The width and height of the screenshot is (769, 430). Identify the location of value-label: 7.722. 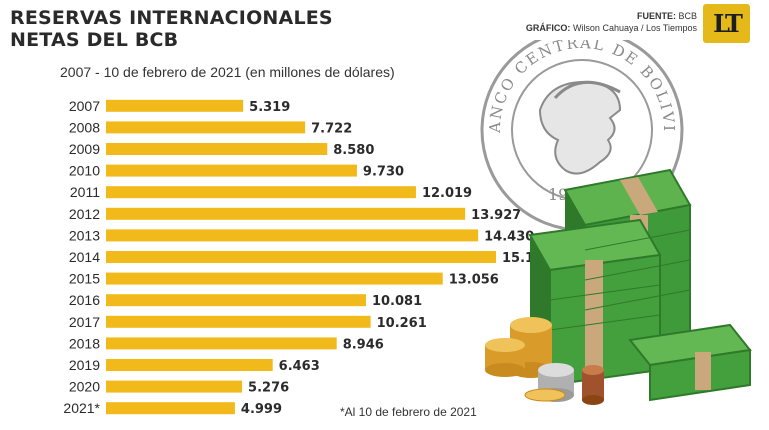
(331, 128).